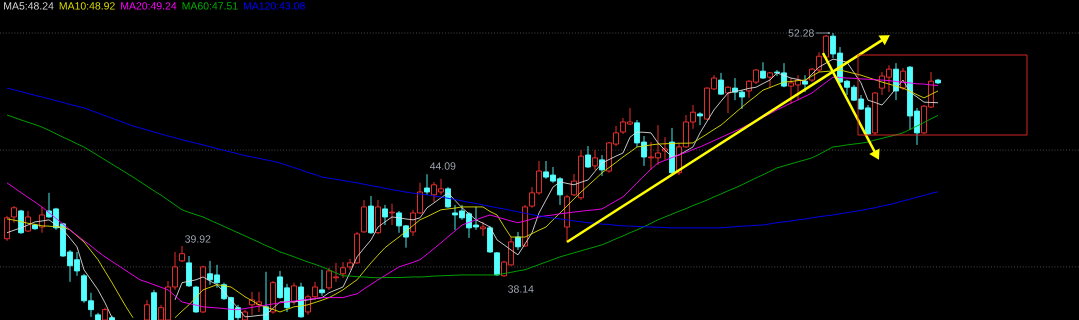 The width and height of the screenshot is (1079, 320). I want to click on text: MA20:49.24, so click(149, 6).